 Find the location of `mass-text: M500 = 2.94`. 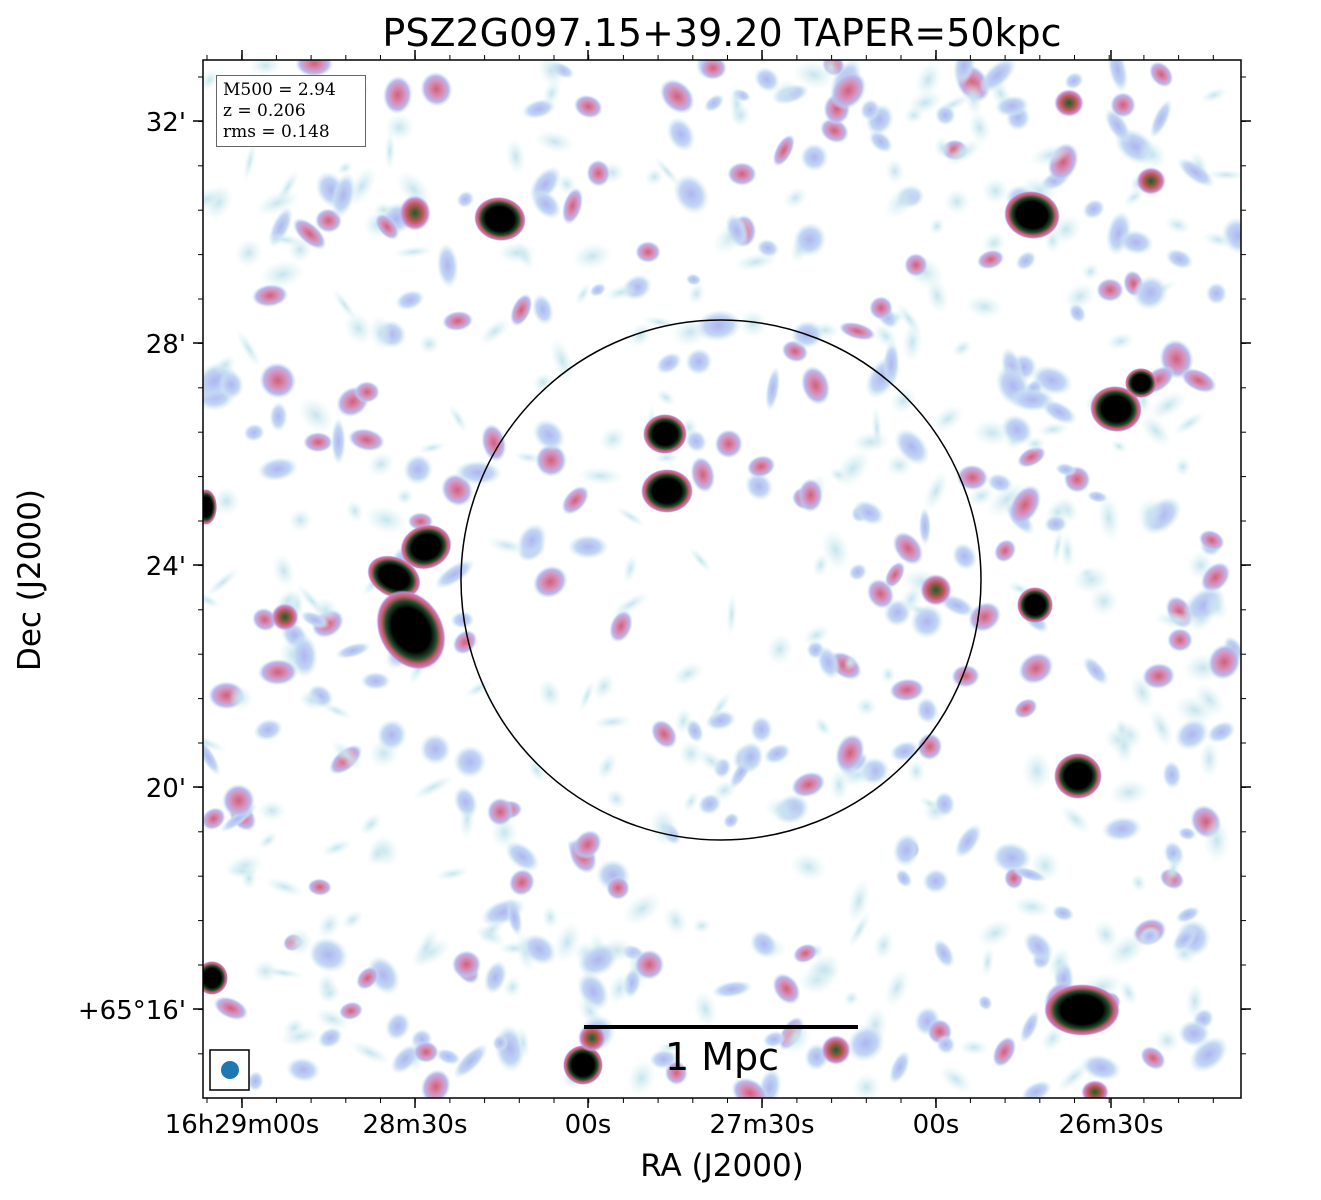

mass-text: M500 = 2.94 is located at coordinates (279, 90).